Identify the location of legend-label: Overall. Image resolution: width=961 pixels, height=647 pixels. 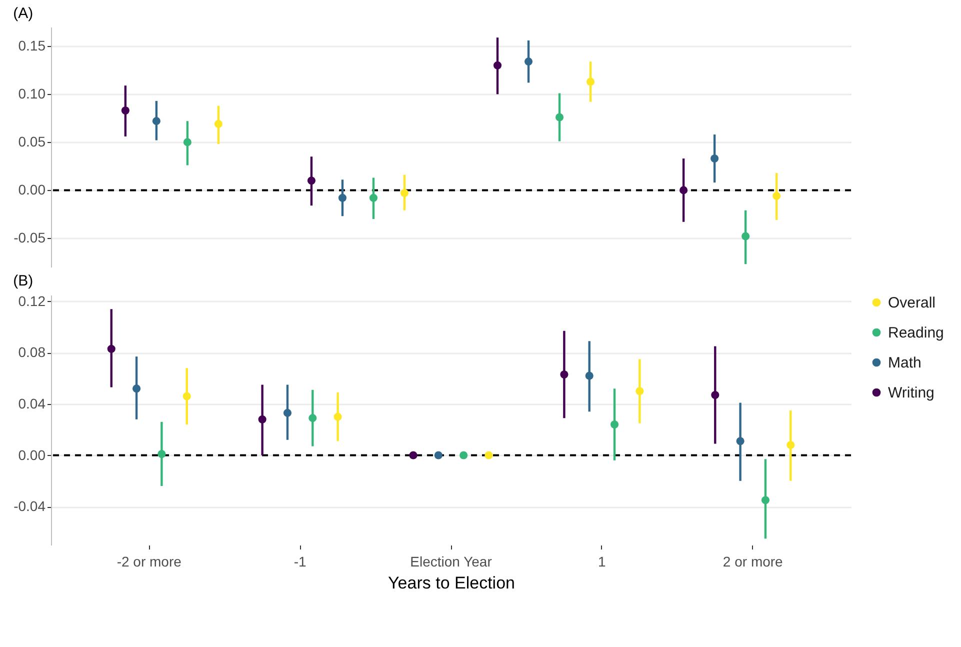
(912, 303).